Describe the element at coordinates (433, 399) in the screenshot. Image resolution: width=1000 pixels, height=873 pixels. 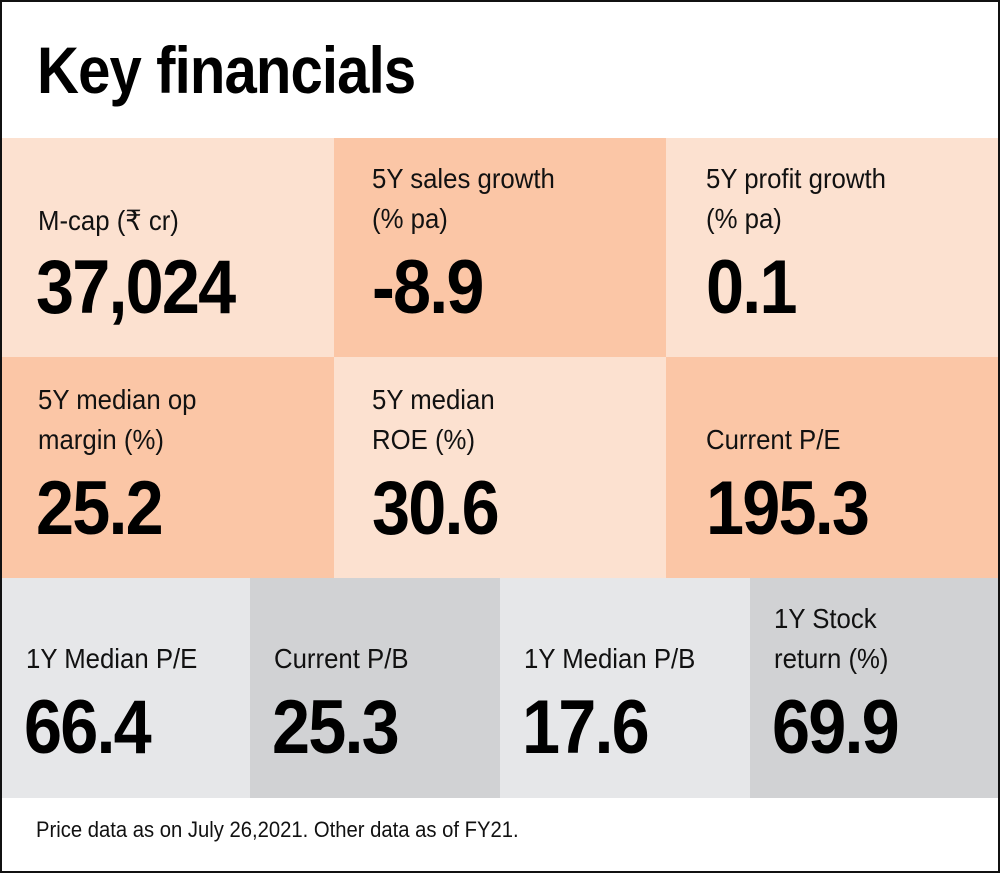
I see `metric-label: 5Y median` at that location.